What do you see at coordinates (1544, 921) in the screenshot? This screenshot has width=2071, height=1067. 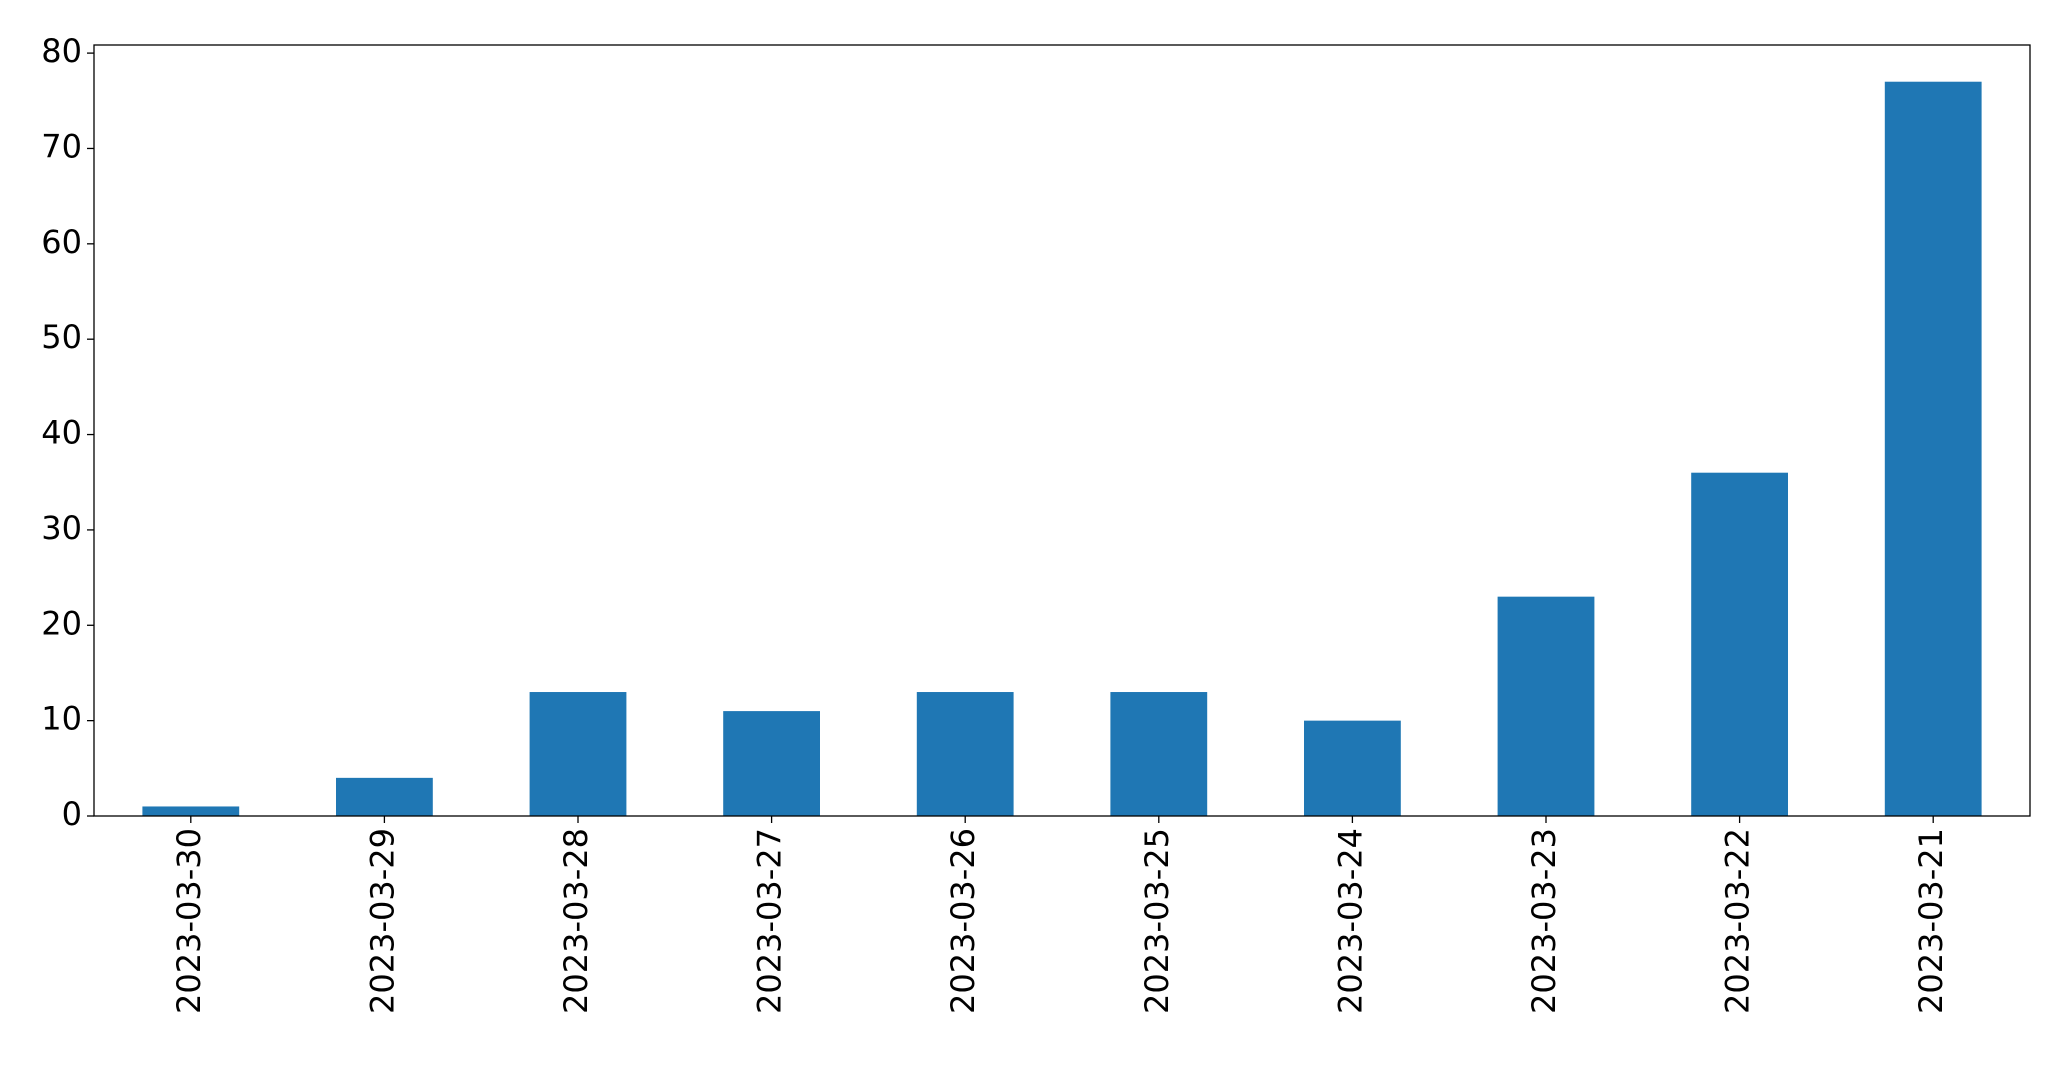 I see `x-tick-label: 2023-03-23` at bounding box center [1544, 921].